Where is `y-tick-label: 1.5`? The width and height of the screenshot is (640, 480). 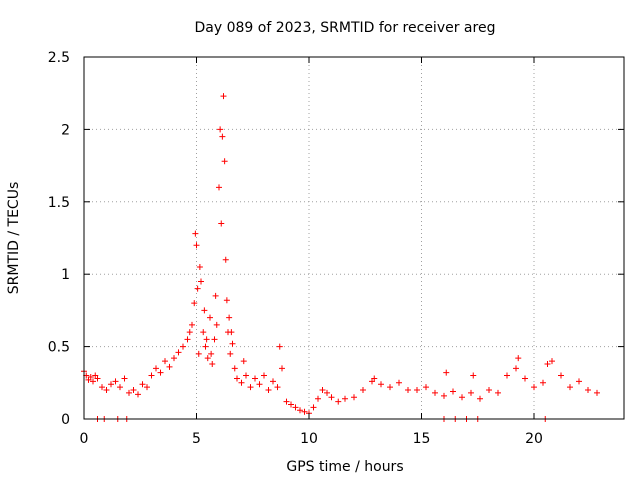 y-tick-label: 1.5 is located at coordinates (59, 203).